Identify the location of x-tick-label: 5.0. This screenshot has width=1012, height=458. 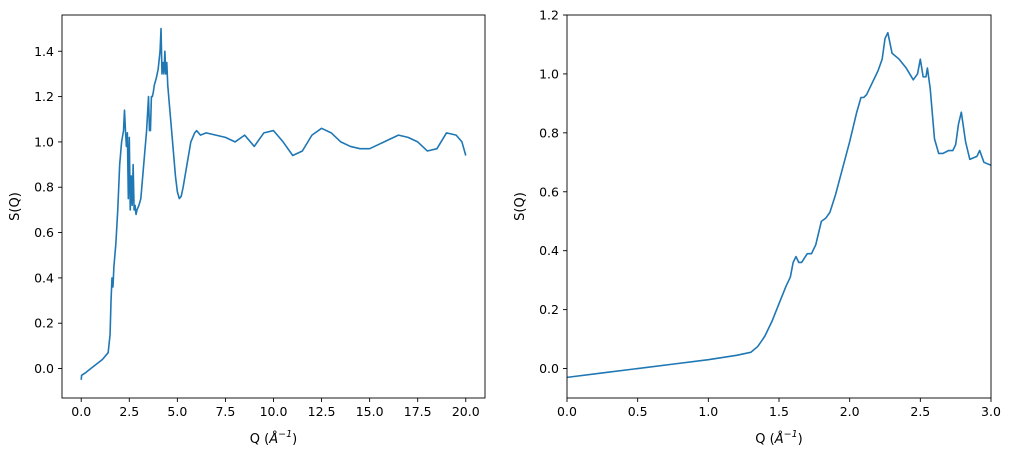
(177, 411).